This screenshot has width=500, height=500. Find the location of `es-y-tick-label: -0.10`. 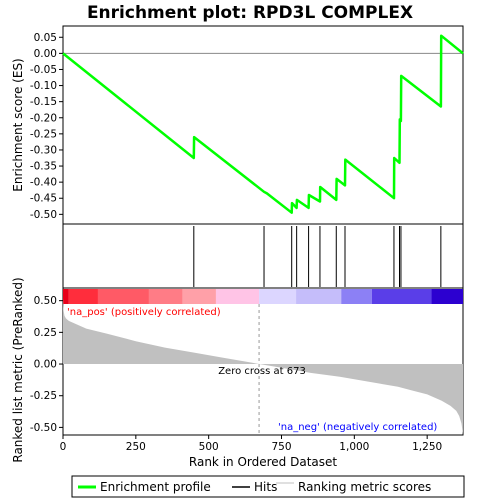

es-y-tick-label: -0.10 is located at coordinates (43, 86).